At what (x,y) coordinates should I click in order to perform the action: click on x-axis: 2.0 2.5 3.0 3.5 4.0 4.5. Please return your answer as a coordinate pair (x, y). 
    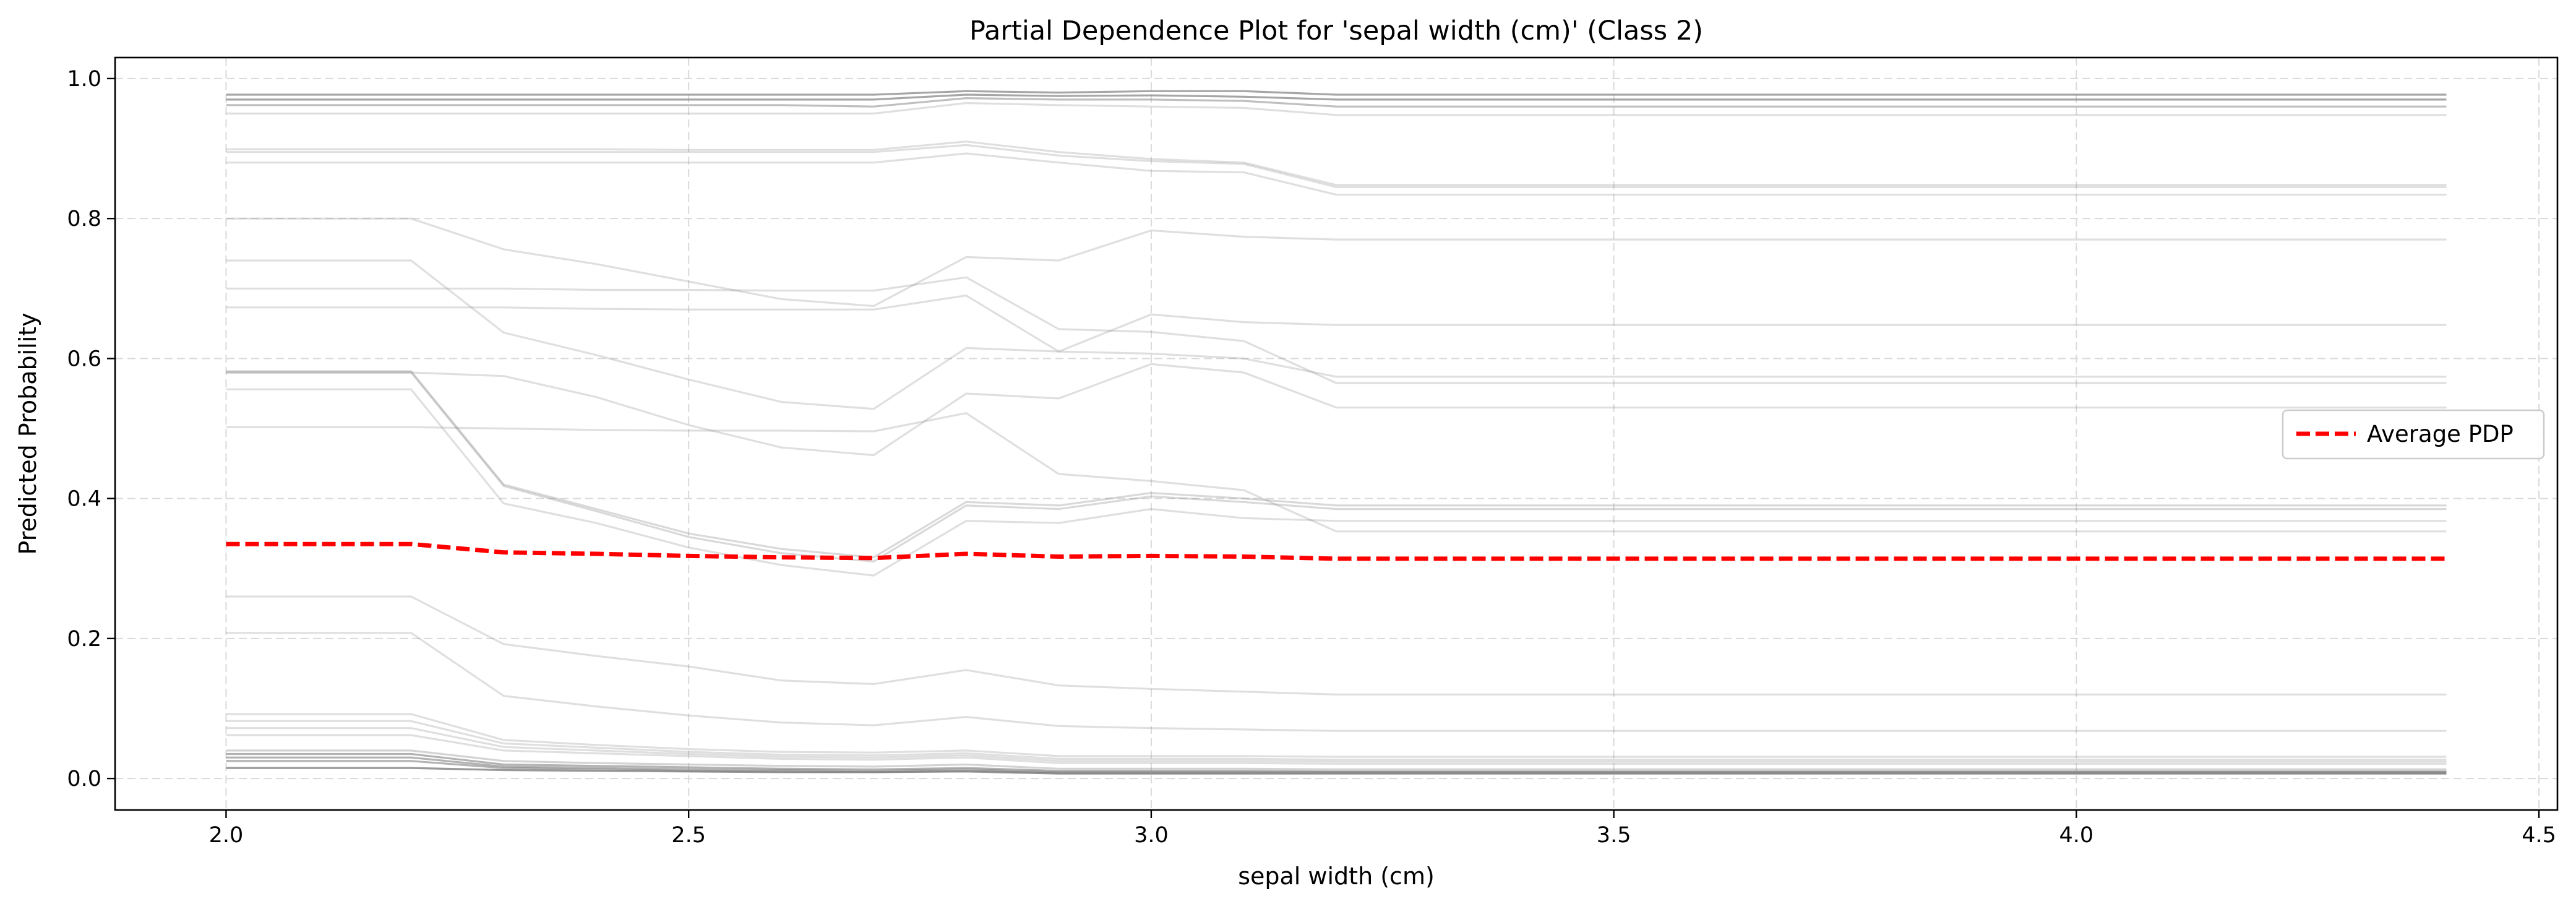
    Looking at the image, I should click on (1382, 829).